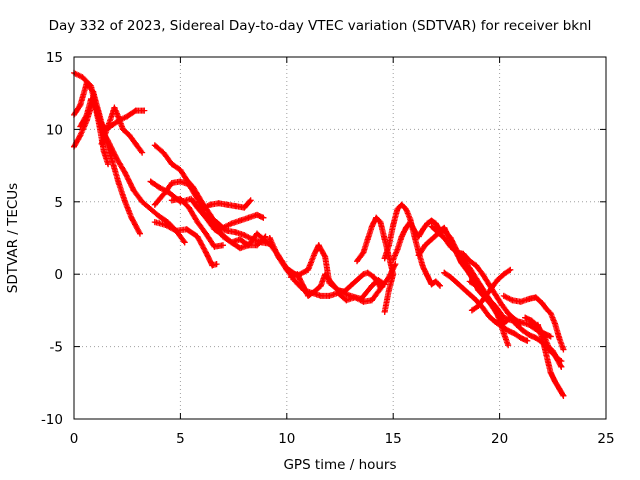 Image resolution: width=640 pixels, height=480 pixels. What do you see at coordinates (91, 118) in the screenshot?
I see `series-sat-c` at bounding box center [91, 118].